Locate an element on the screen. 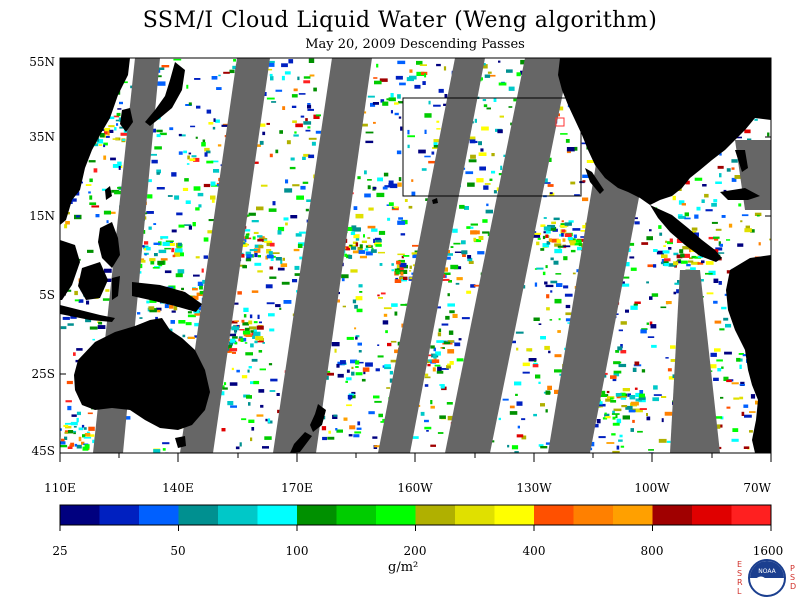  land-tasmania is located at coordinates (180, 442).